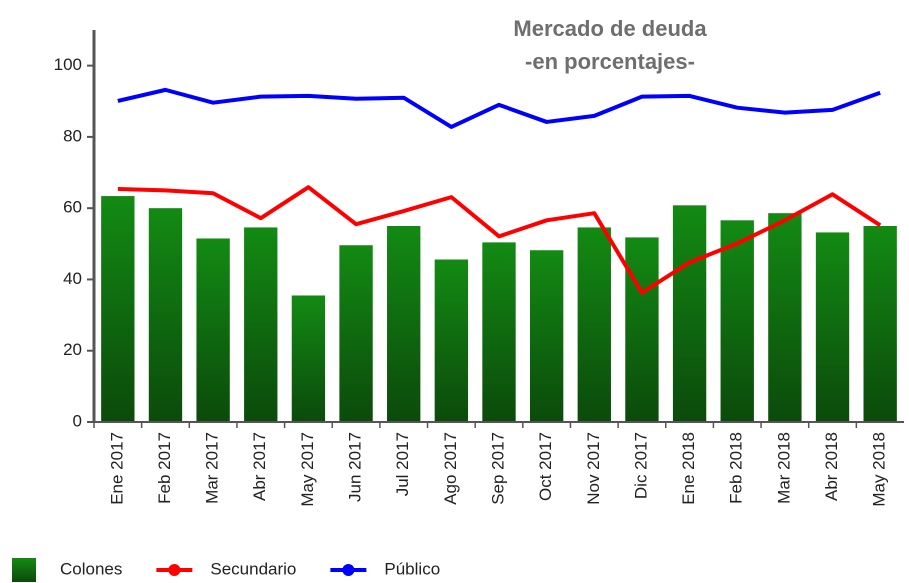  I want to click on x-tick-label: Jul 2017, so click(402, 464).